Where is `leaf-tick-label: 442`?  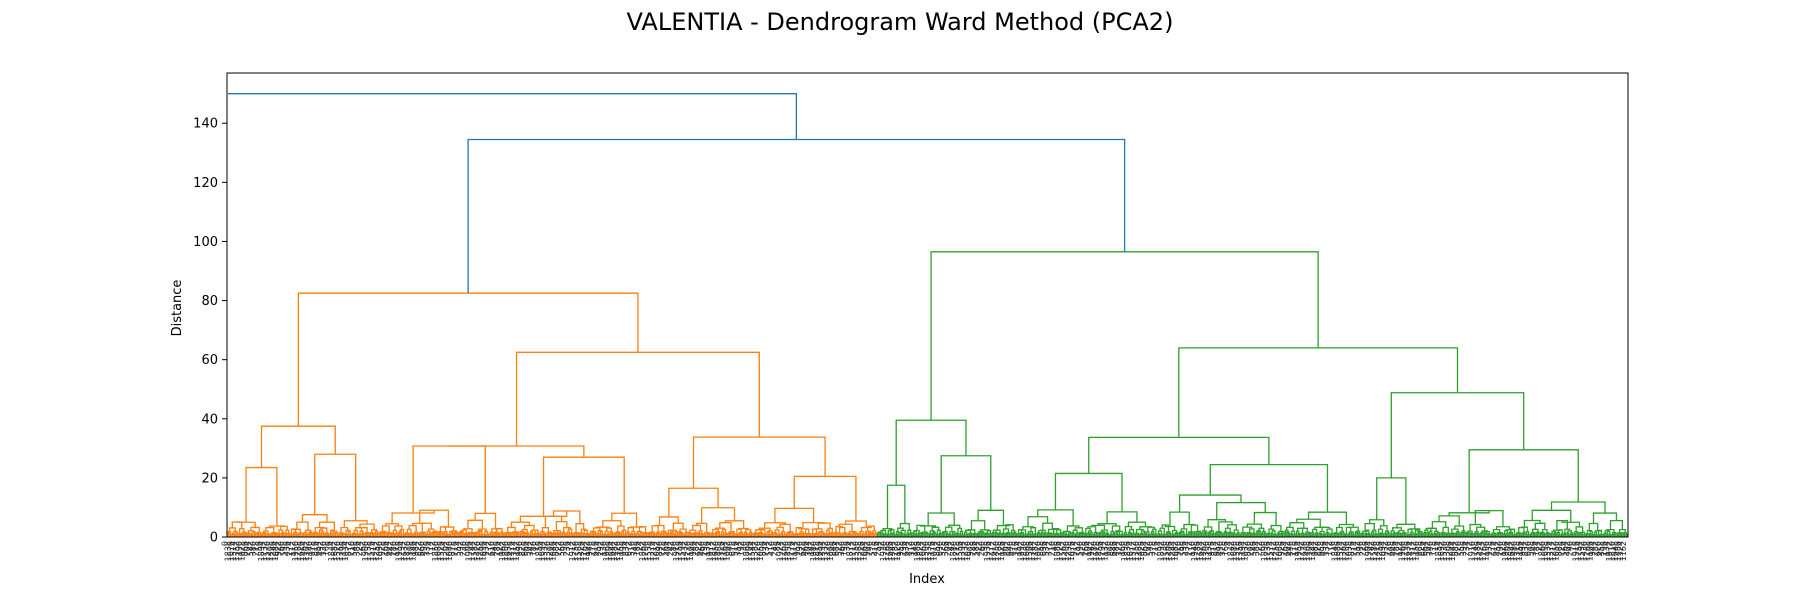
leaf-tick-label: 442 is located at coordinates (390, 548).